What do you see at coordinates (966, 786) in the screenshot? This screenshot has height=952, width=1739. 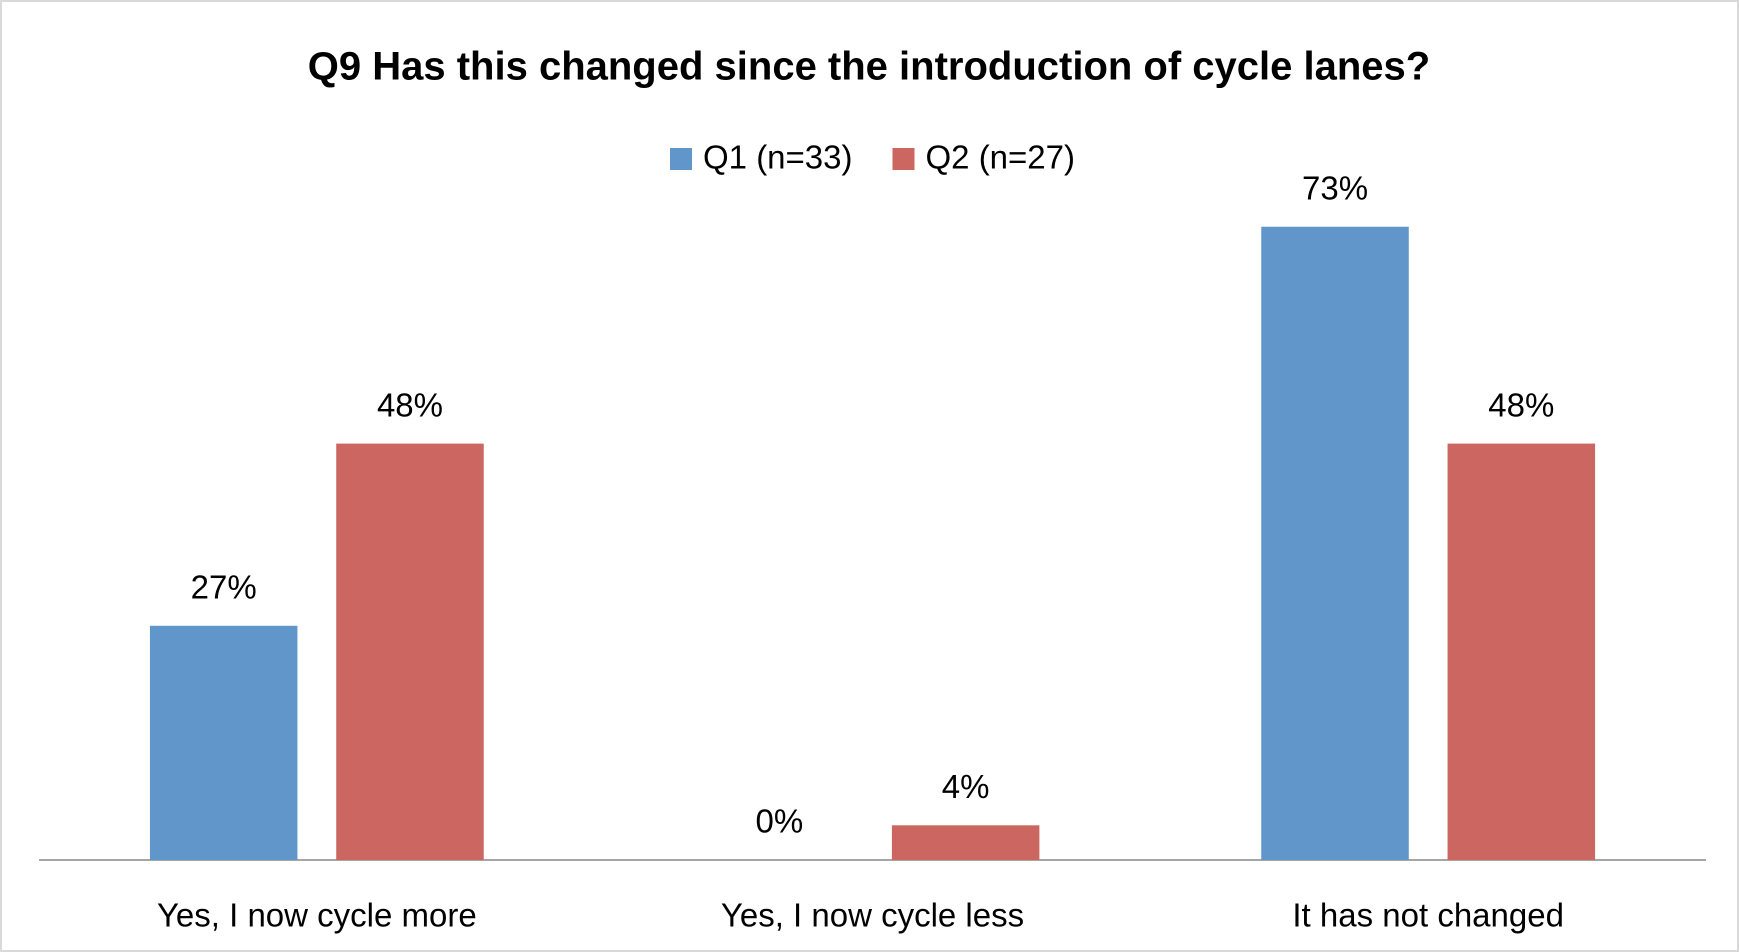 I see `data-label: 4%` at bounding box center [966, 786].